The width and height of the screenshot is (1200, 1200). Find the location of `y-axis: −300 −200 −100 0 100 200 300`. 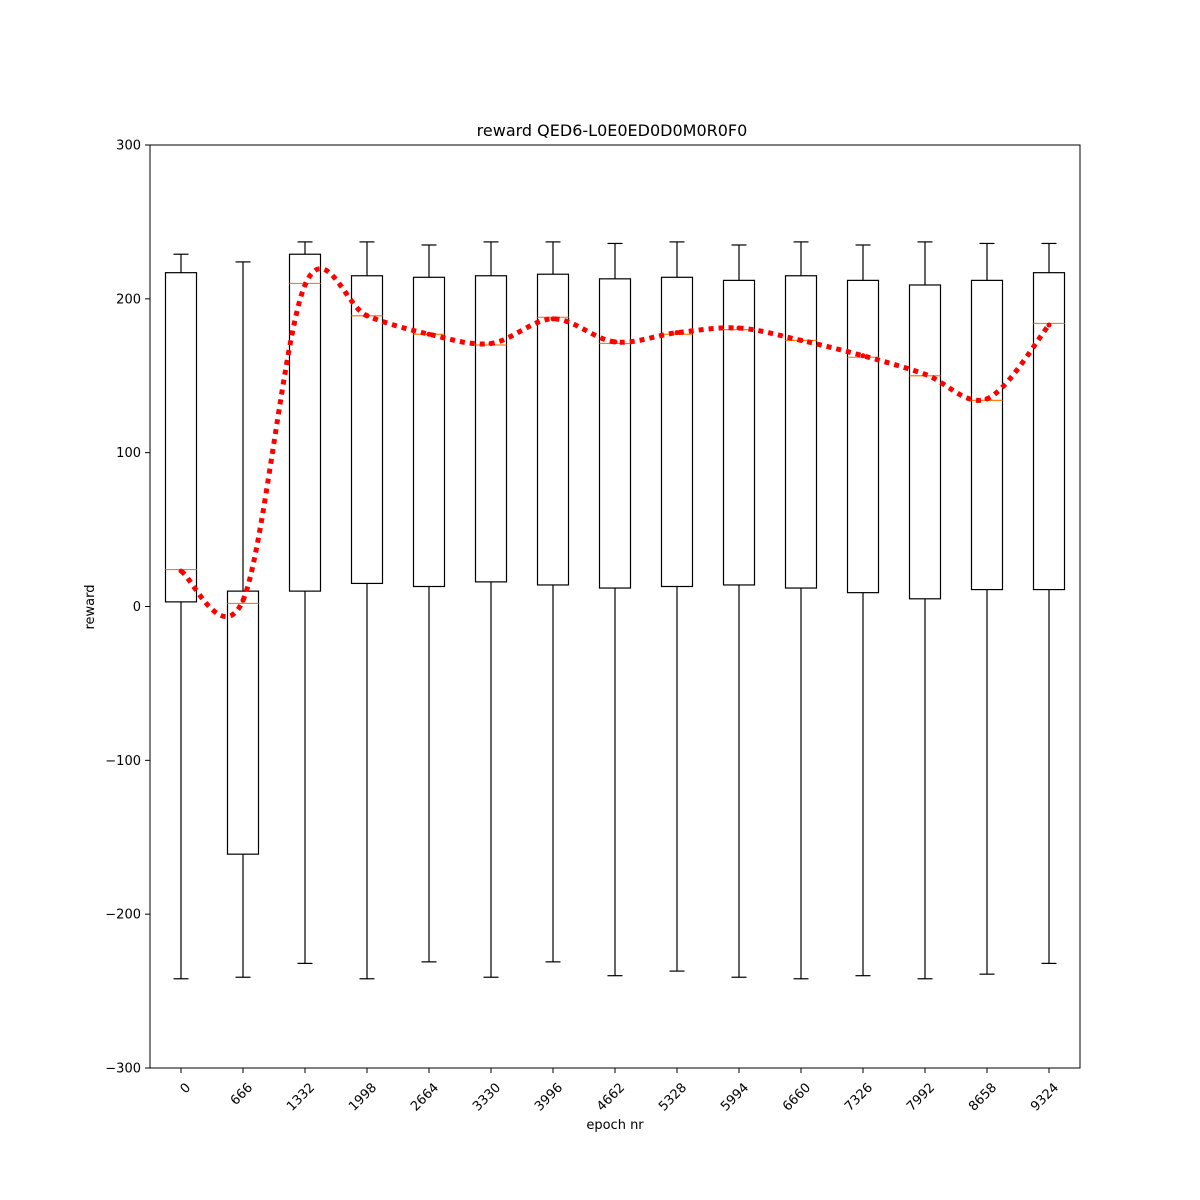

y-axis: −300 −200 −100 0 100 200 300 is located at coordinates (127, 608).